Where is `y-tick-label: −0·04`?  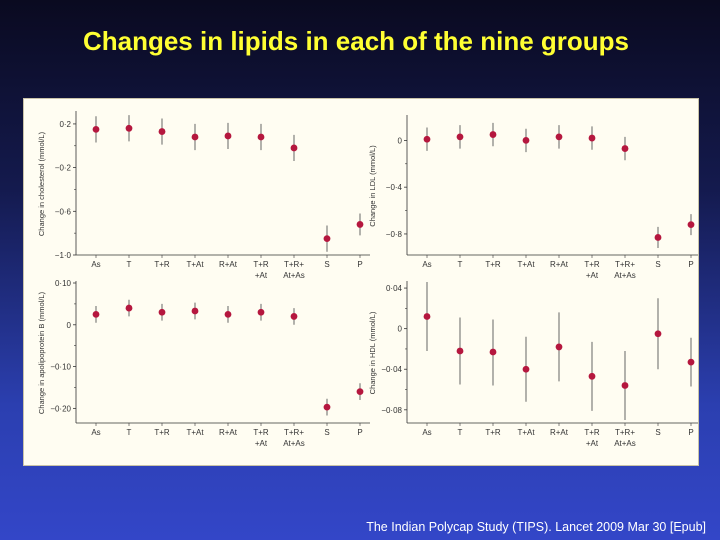
y-tick-label: −0·04 is located at coordinates (391, 369).